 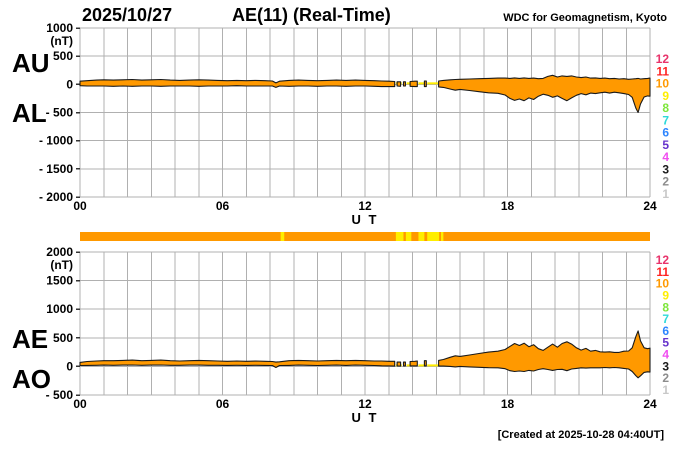 I want to click on y-tick-label: - 2000, so click(x=56, y=197).